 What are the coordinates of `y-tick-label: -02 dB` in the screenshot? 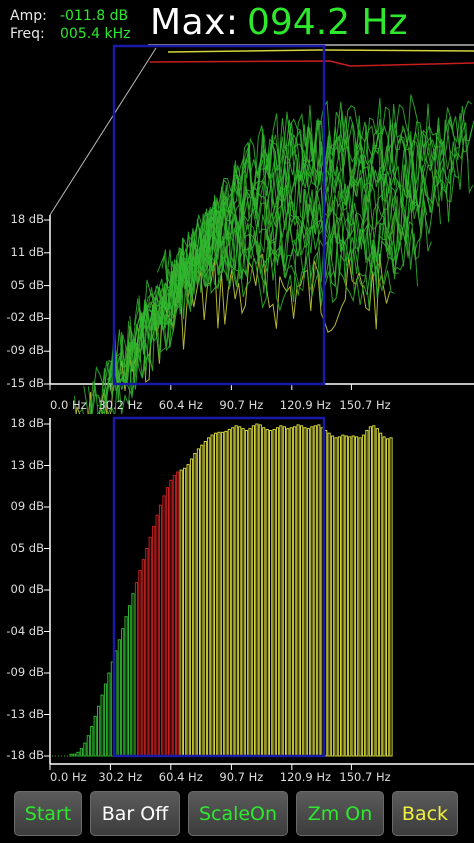 It's located at (25, 317).